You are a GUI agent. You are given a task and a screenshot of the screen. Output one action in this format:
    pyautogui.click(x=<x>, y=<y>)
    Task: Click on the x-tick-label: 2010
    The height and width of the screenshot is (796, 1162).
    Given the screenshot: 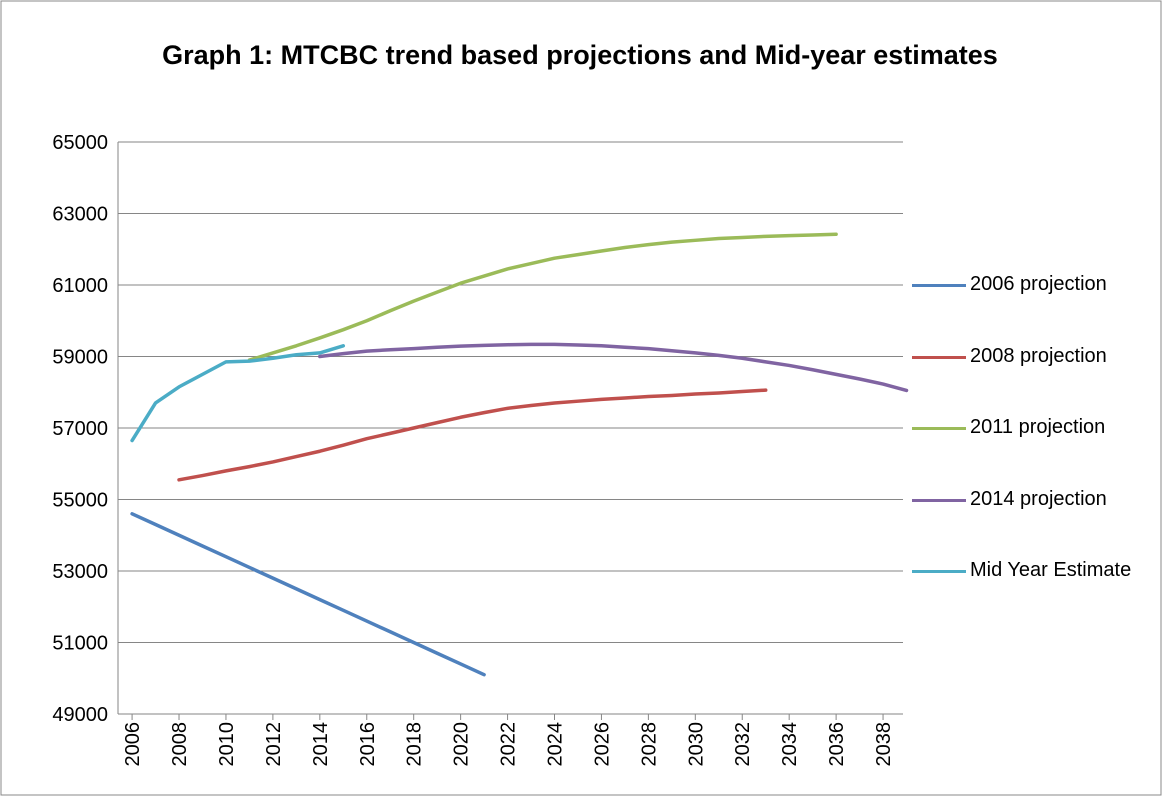 What is the action you would take?
    pyautogui.click(x=227, y=744)
    